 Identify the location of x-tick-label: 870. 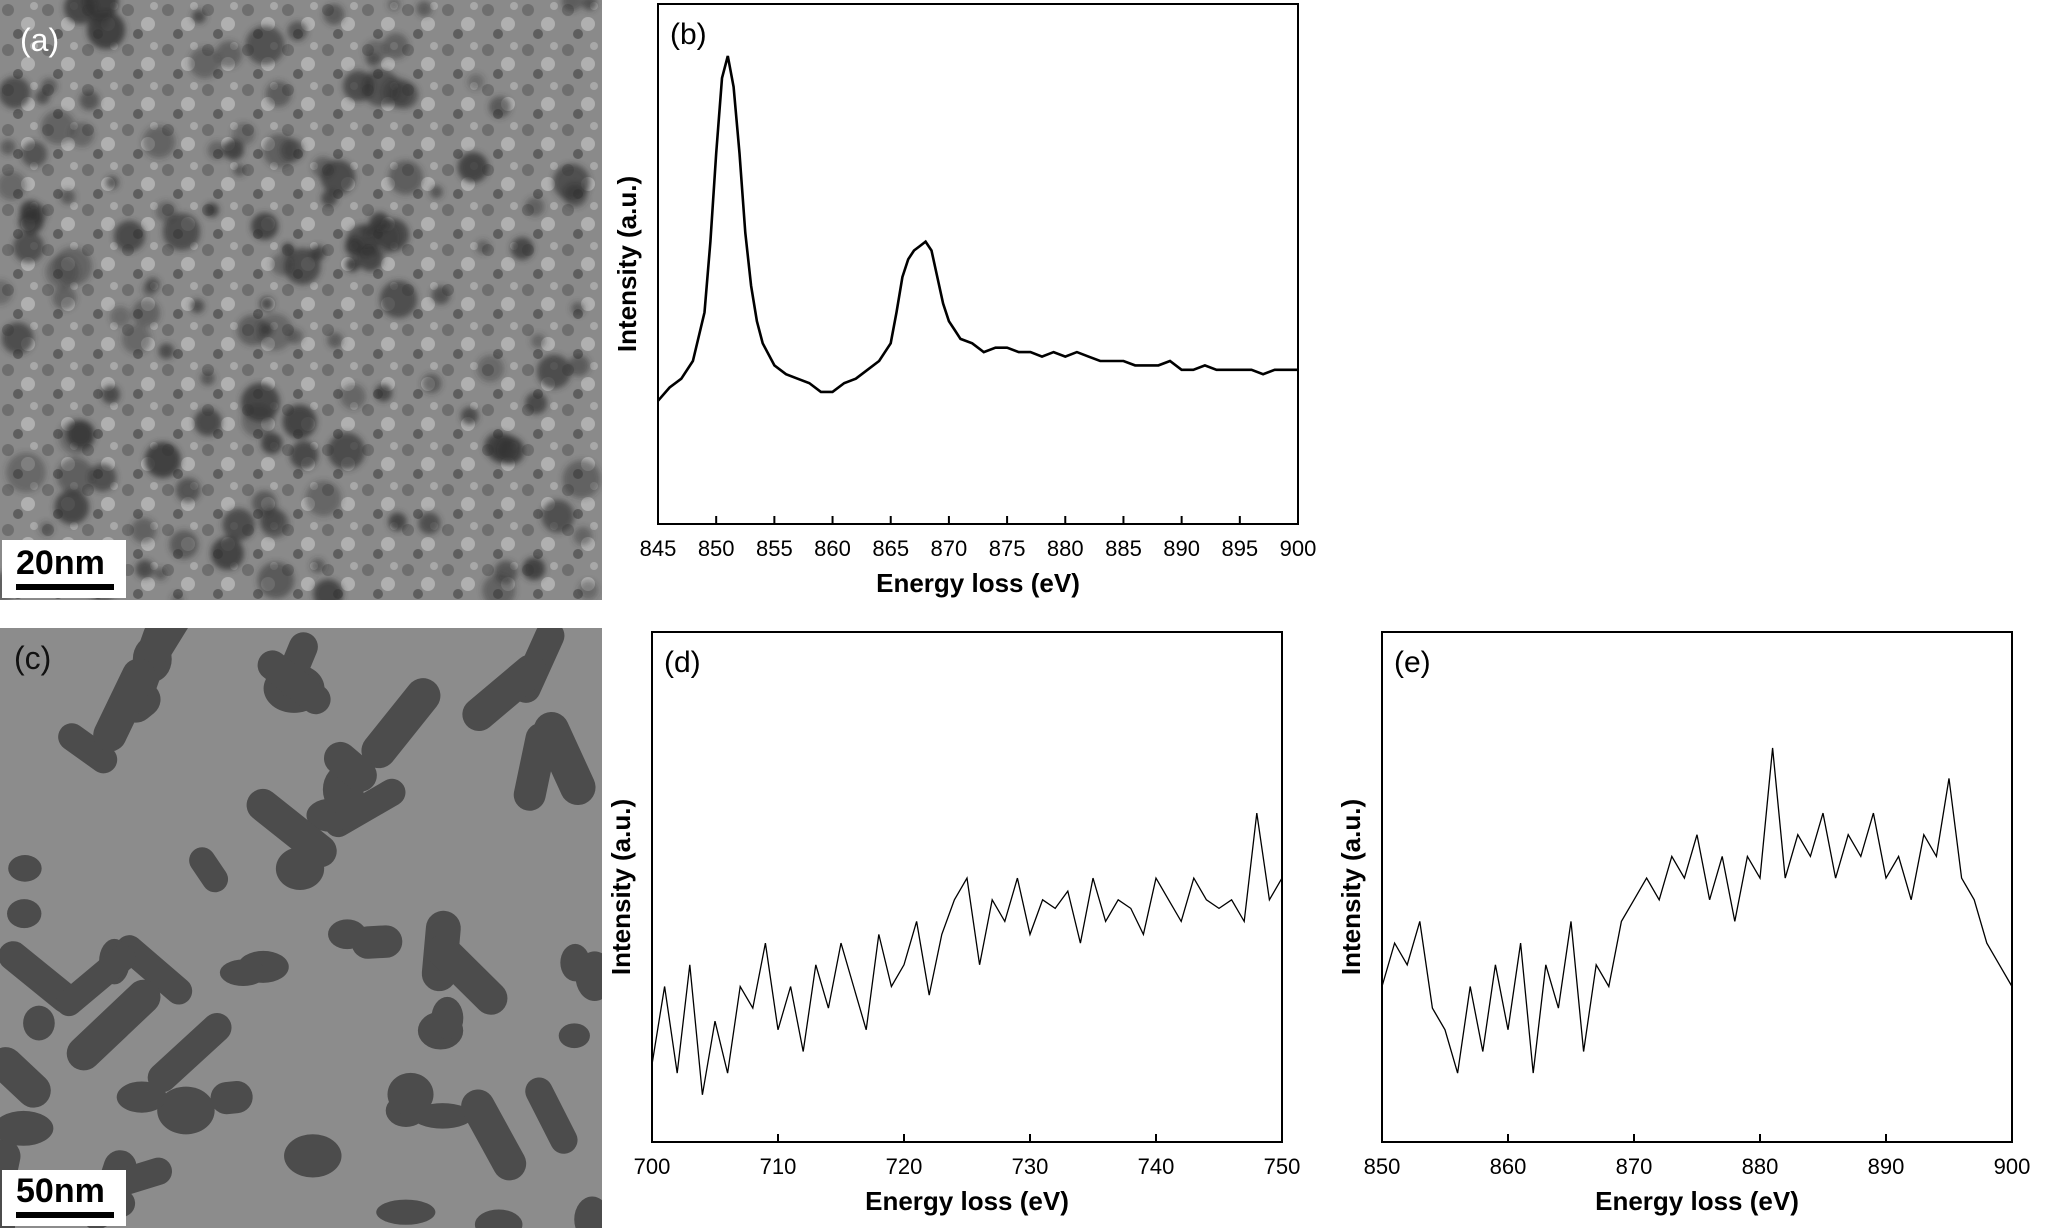
(949, 548).